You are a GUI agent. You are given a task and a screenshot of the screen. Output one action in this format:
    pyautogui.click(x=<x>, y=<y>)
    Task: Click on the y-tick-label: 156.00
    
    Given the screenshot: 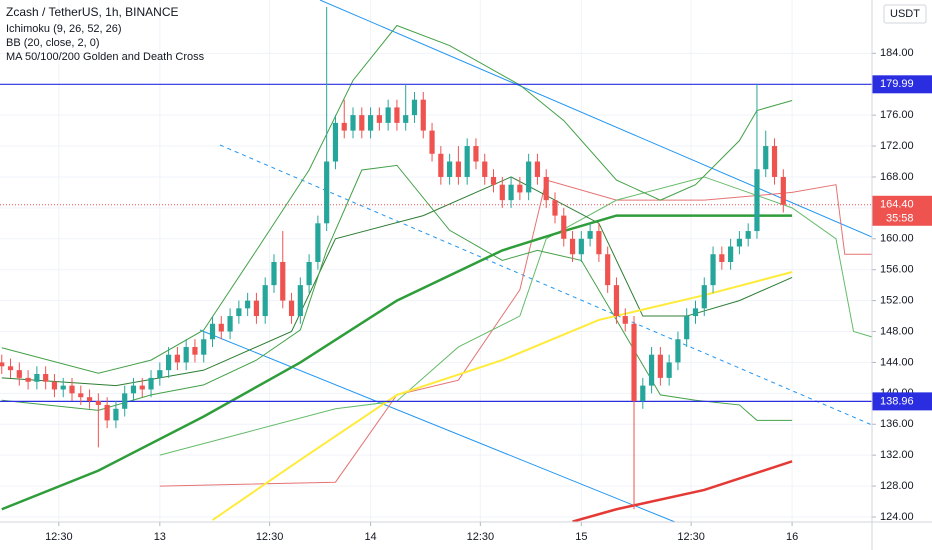 What is the action you would take?
    pyautogui.click(x=897, y=270)
    